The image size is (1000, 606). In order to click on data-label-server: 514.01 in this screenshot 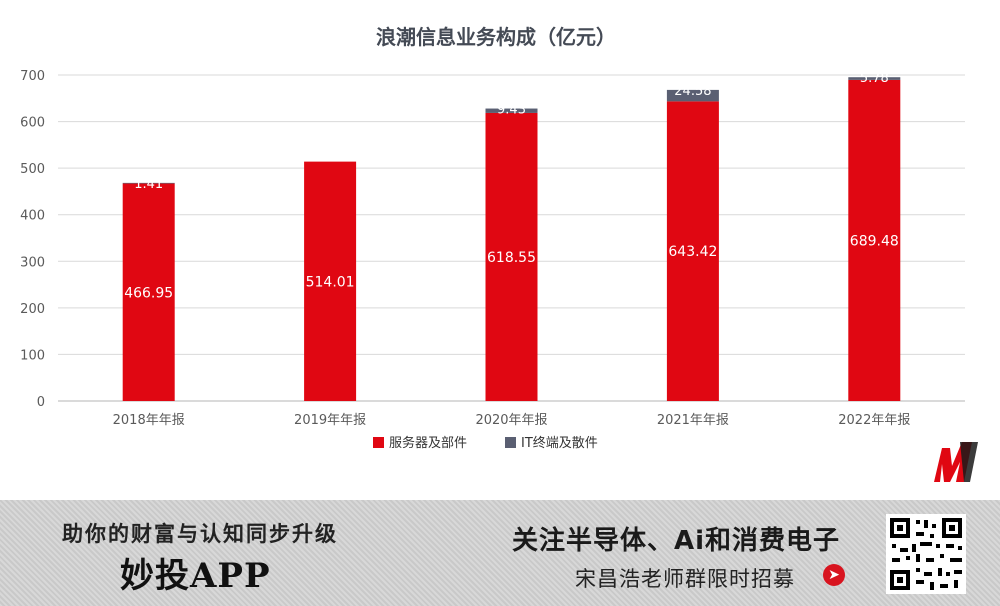, I will do `click(330, 282)`.